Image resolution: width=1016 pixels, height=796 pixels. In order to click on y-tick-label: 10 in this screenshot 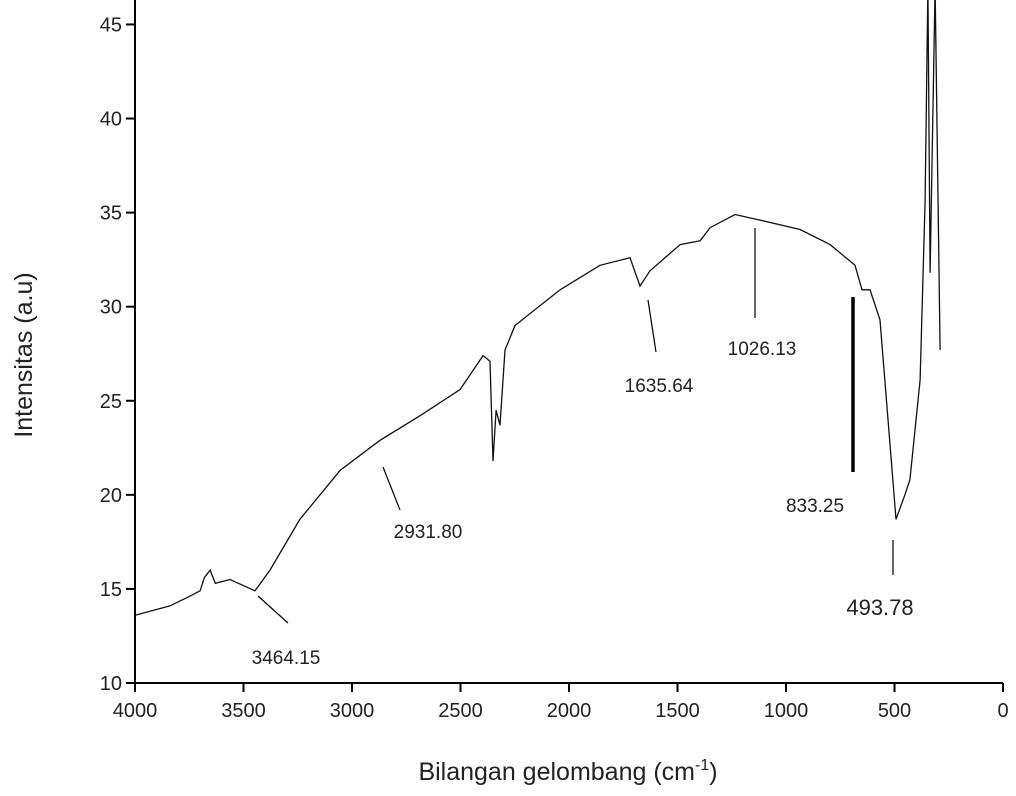, I will do `click(111, 684)`.